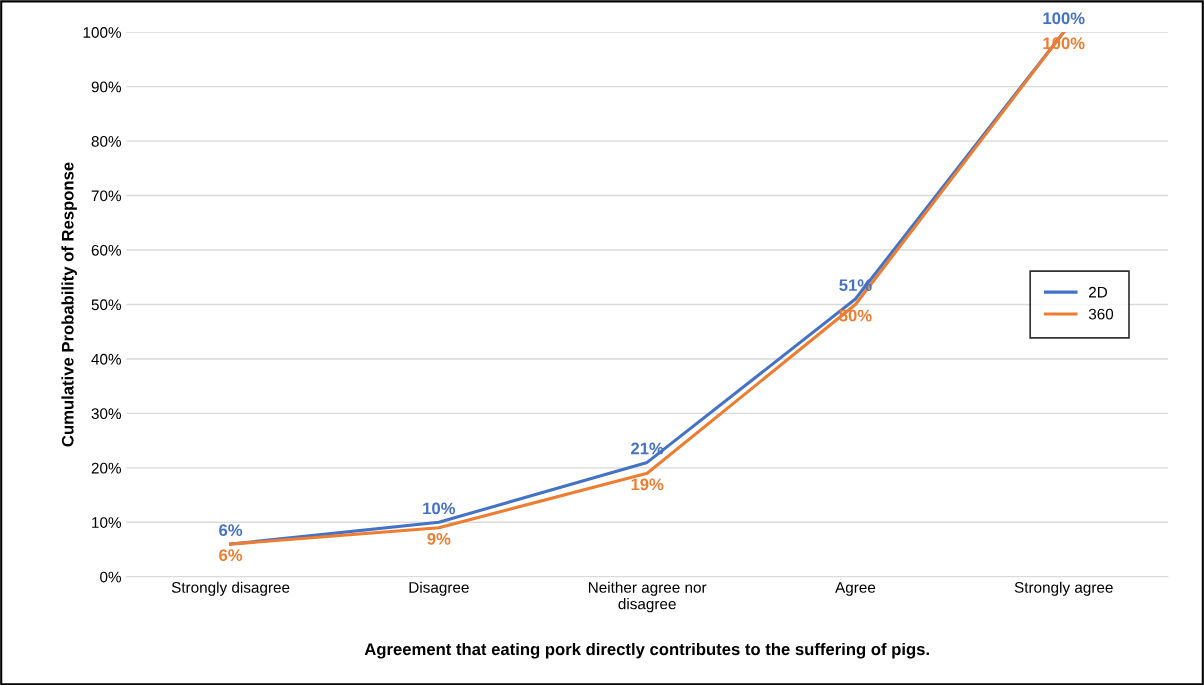 Image resolution: width=1204 pixels, height=685 pixels. Describe the element at coordinates (1098, 292) in the screenshot. I see `legend-label: 2D` at that location.